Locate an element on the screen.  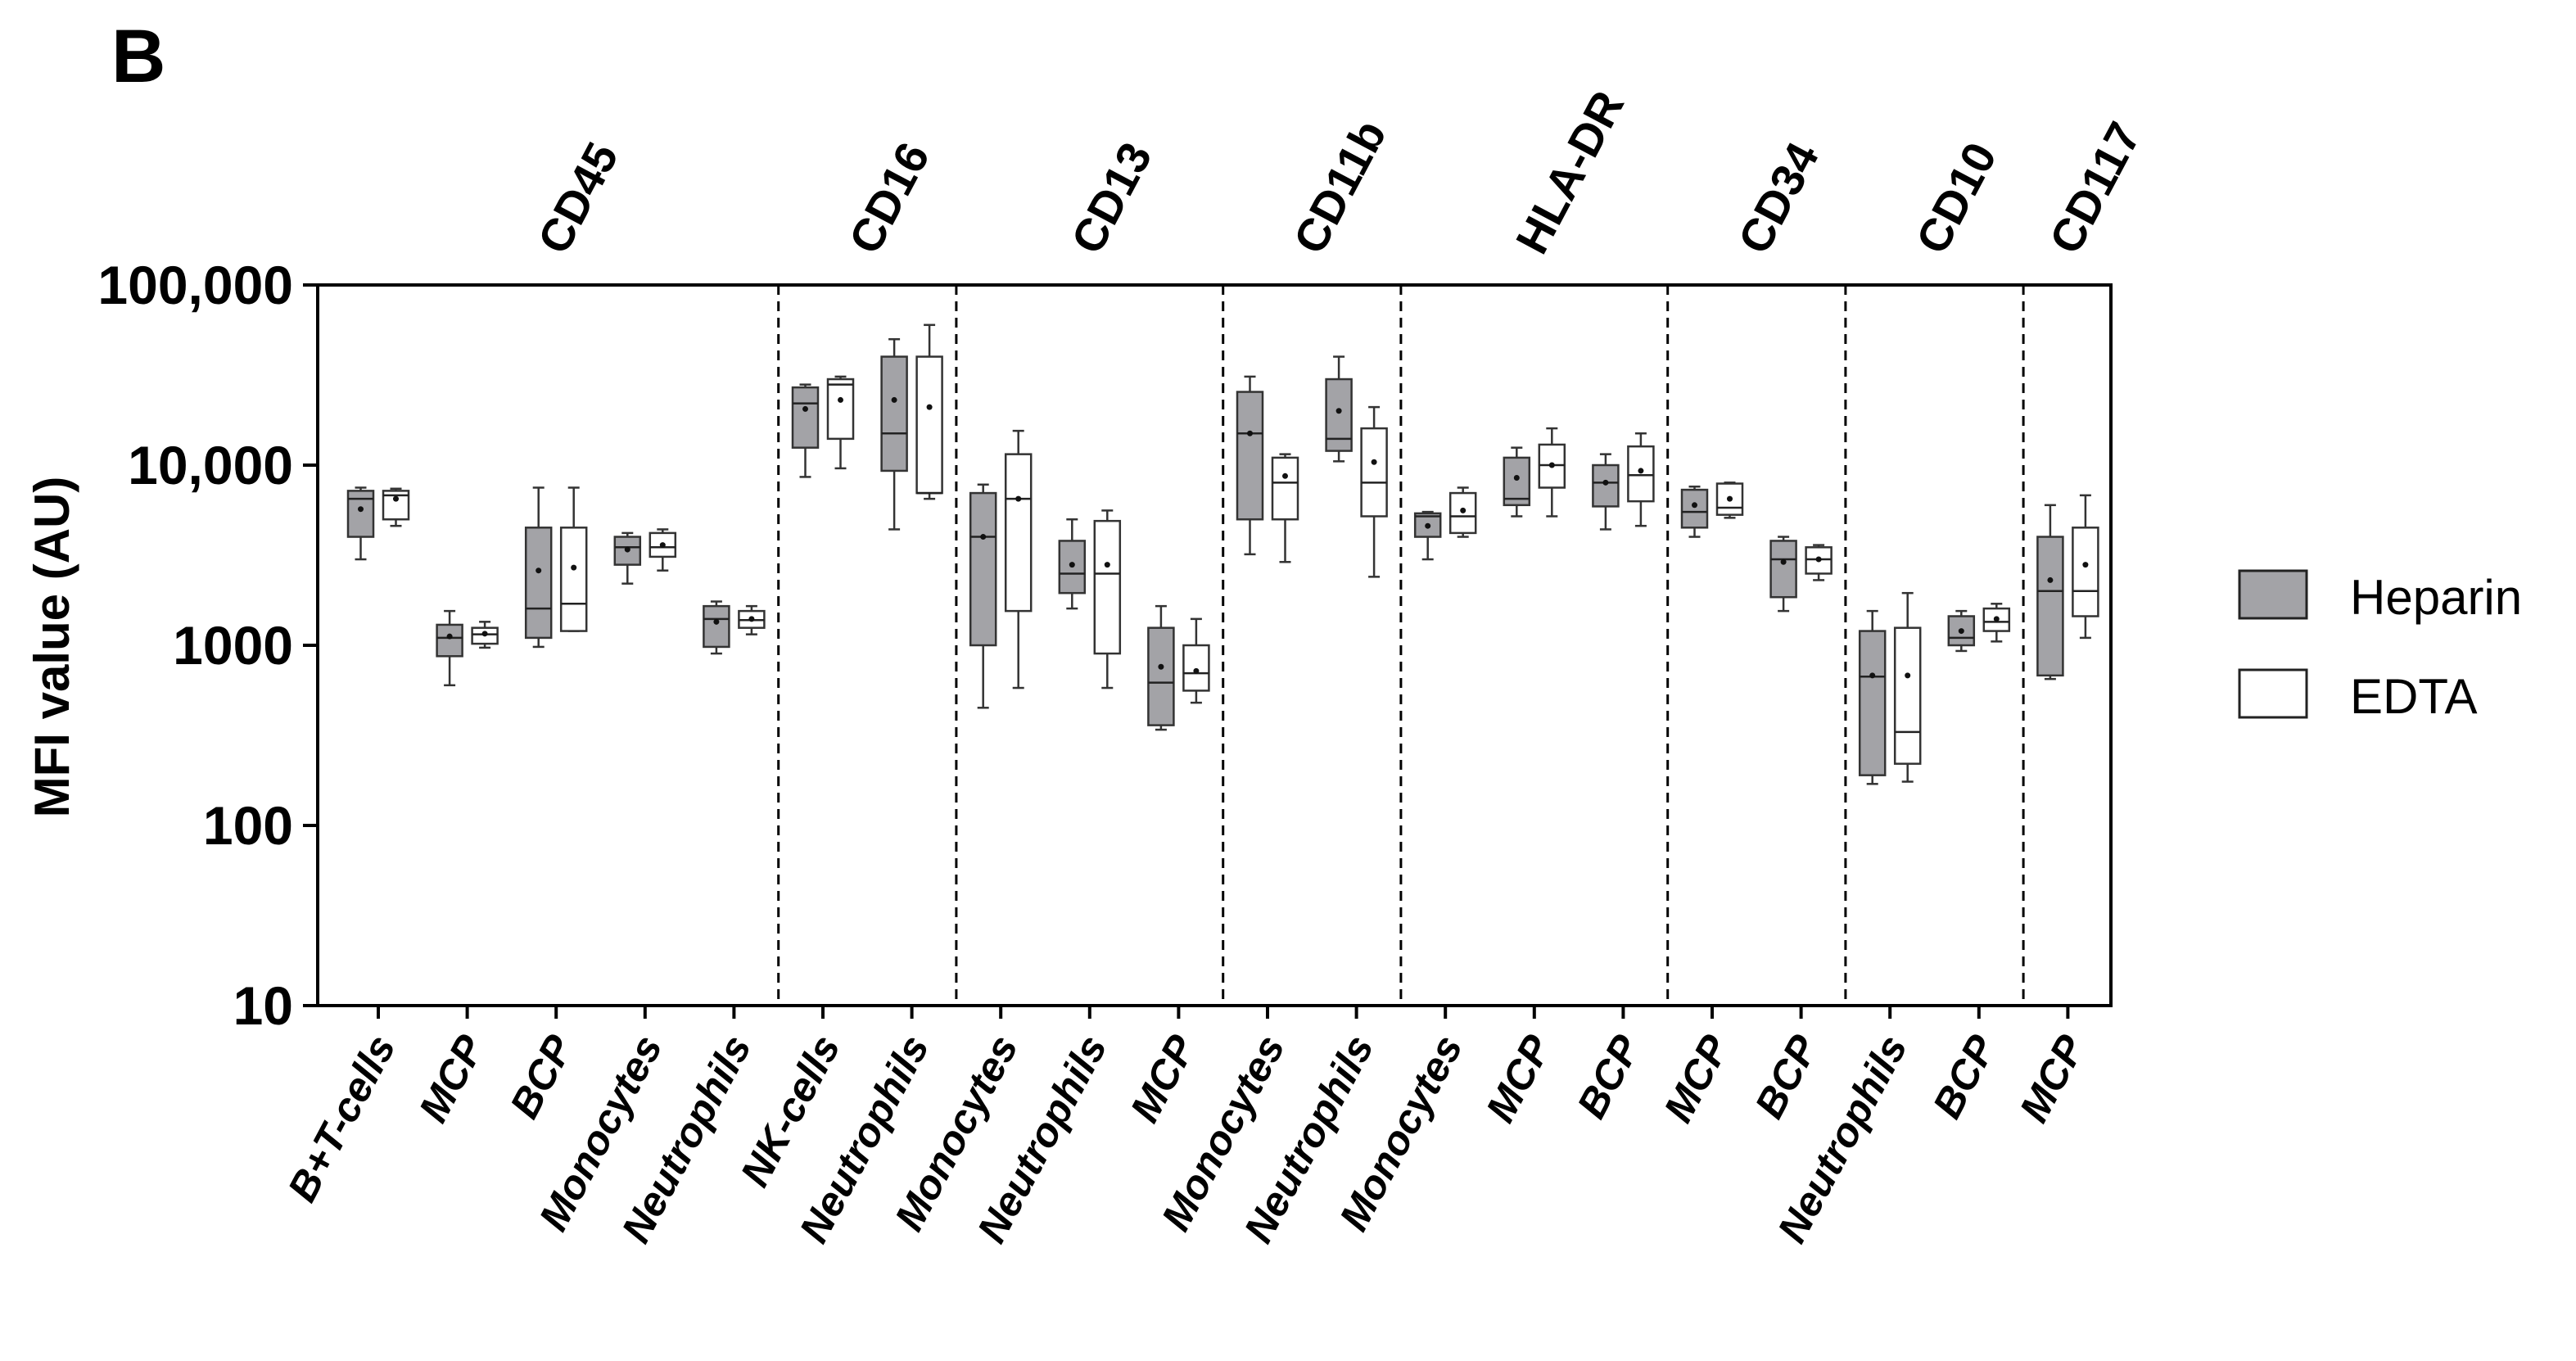
legend-label-edta: EDTA is located at coordinates (2414, 696).